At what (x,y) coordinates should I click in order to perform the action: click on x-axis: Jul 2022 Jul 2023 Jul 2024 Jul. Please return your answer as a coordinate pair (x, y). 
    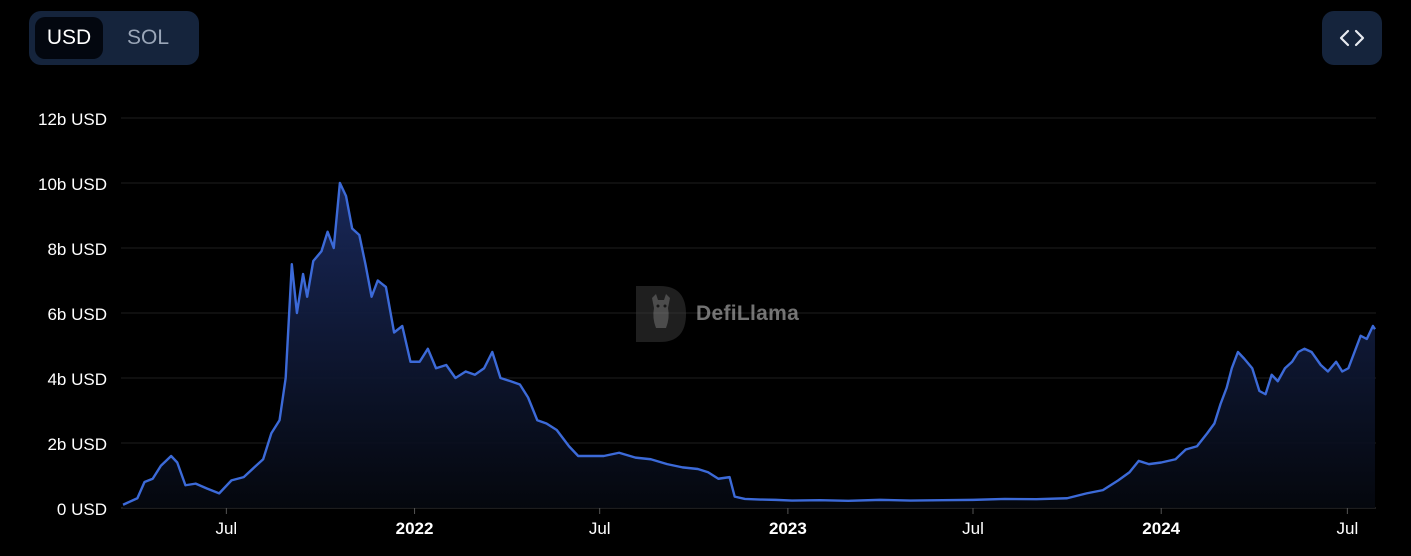
    Looking at the image, I should click on (786, 523).